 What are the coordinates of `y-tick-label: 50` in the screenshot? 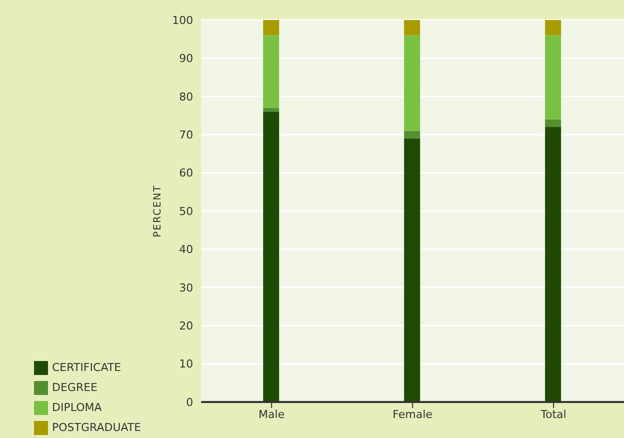 It's located at (186, 211).